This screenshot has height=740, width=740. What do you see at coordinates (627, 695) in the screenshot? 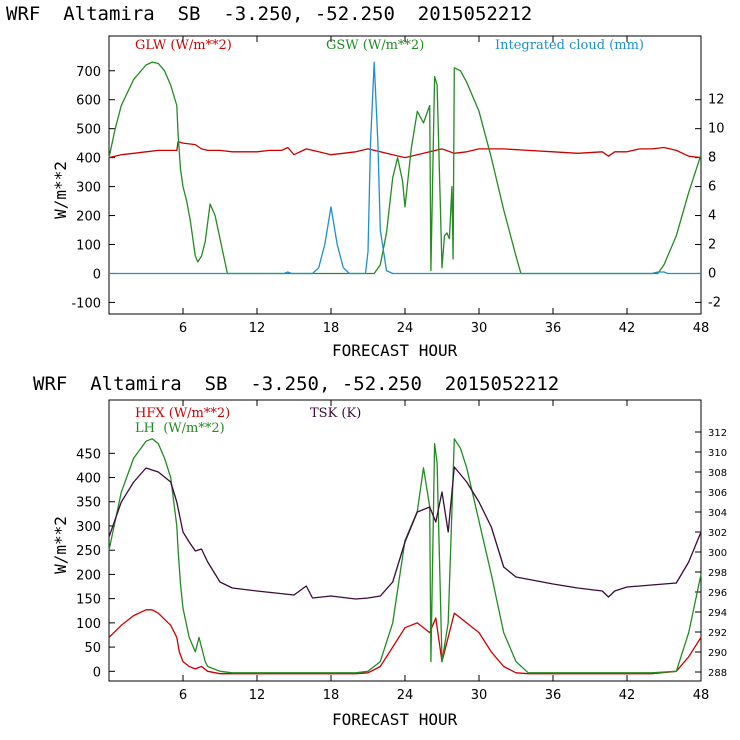
I see `bottom-x-tick-label: 42` at bounding box center [627, 695].